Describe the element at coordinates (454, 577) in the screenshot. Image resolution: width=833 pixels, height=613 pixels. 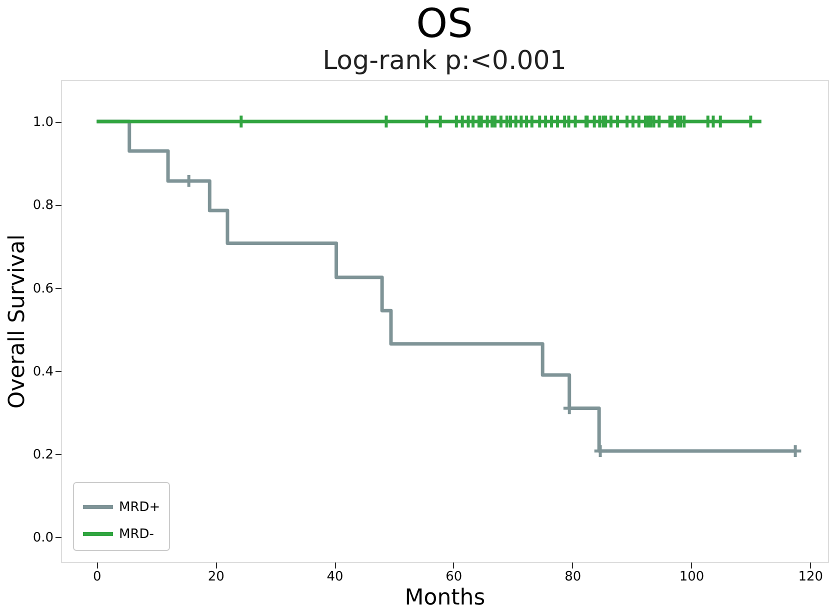
I see `x-tick-label: 60` at that location.